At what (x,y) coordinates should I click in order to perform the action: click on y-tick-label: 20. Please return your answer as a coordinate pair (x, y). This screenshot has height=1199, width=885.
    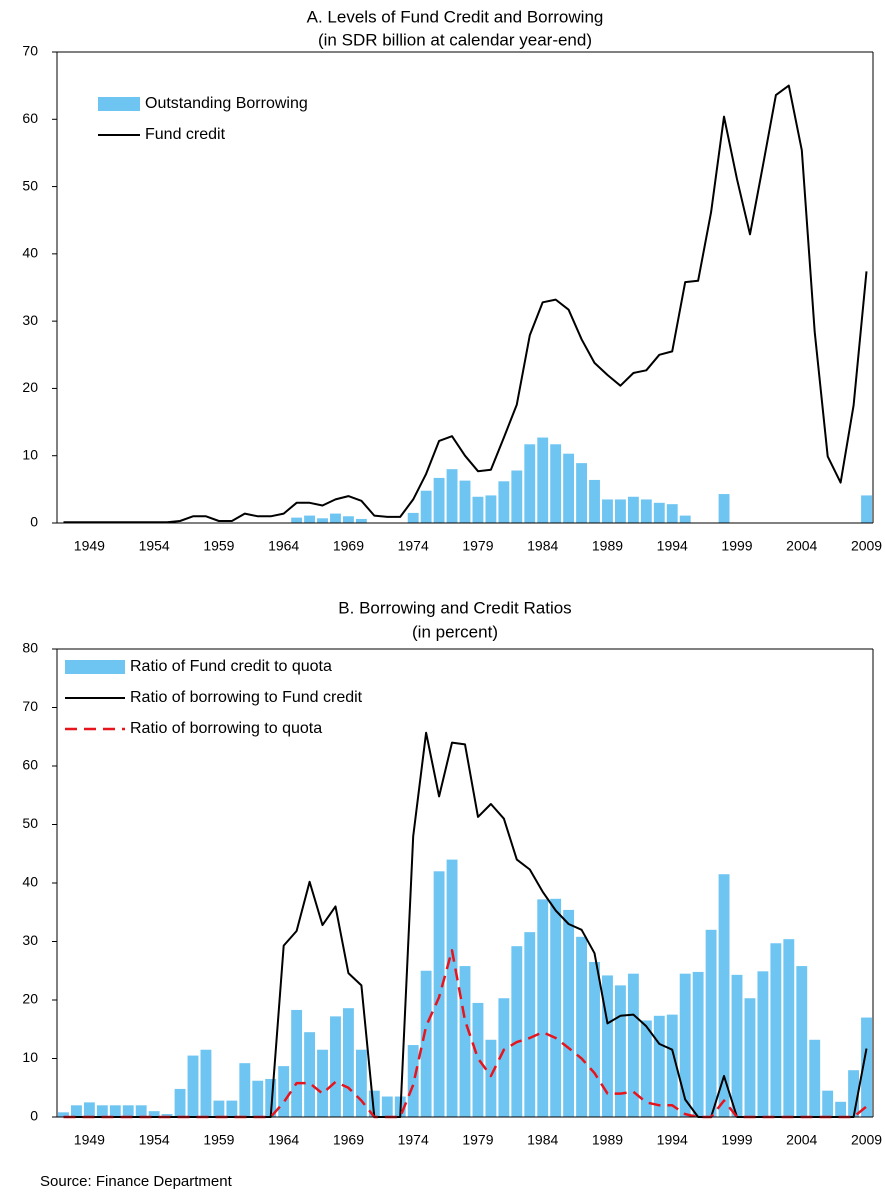
    Looking at the image, I should click on (30, 387).